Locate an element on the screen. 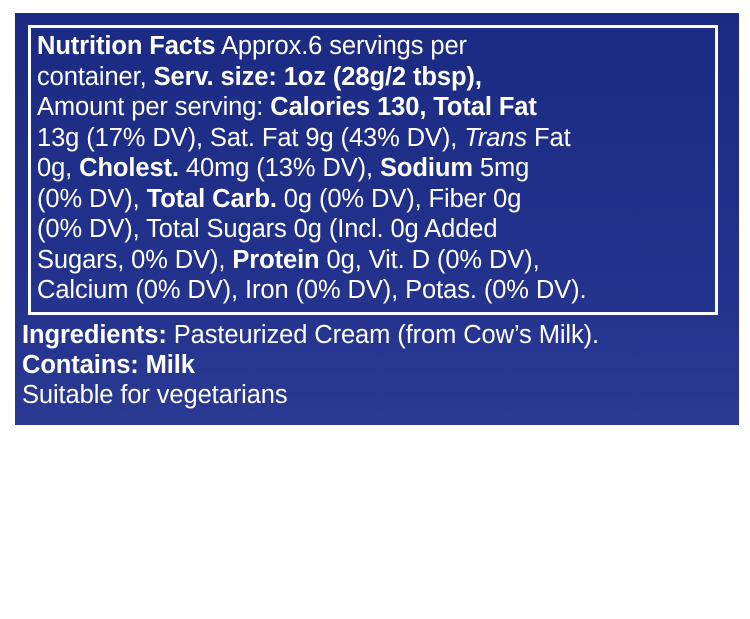 The height and width of the screenshot is (619, 750). nutrition-text-segment: Sodium is located at coordinates (426, 168).